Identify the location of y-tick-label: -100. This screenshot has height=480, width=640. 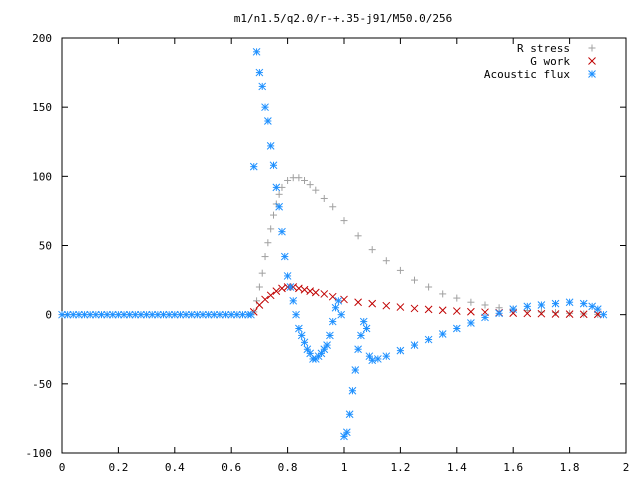
(39, 453).